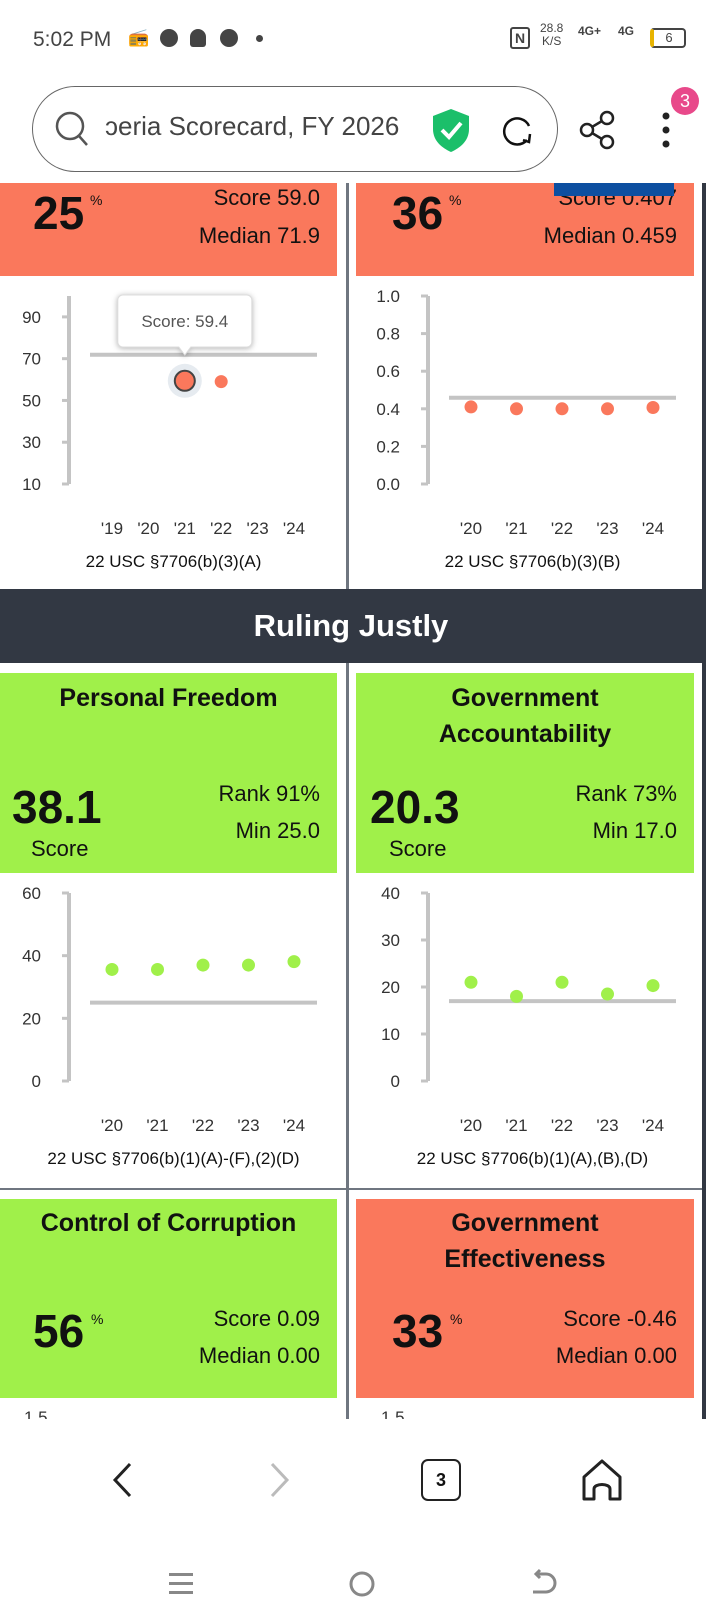 The width and height of the screenshot is (720, 1624). I want to click on home-circle-icon, so click(362, 1584).